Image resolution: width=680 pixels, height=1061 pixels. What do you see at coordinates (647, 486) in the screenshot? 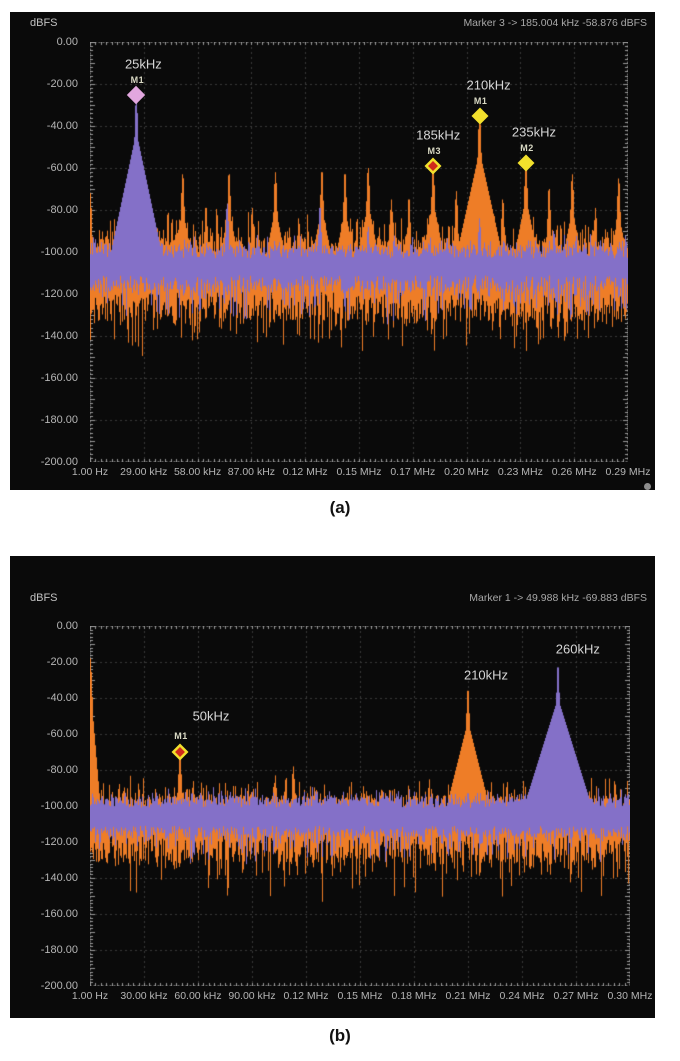
I see `screen-artifact-dot` at bounding box center [647, 486].